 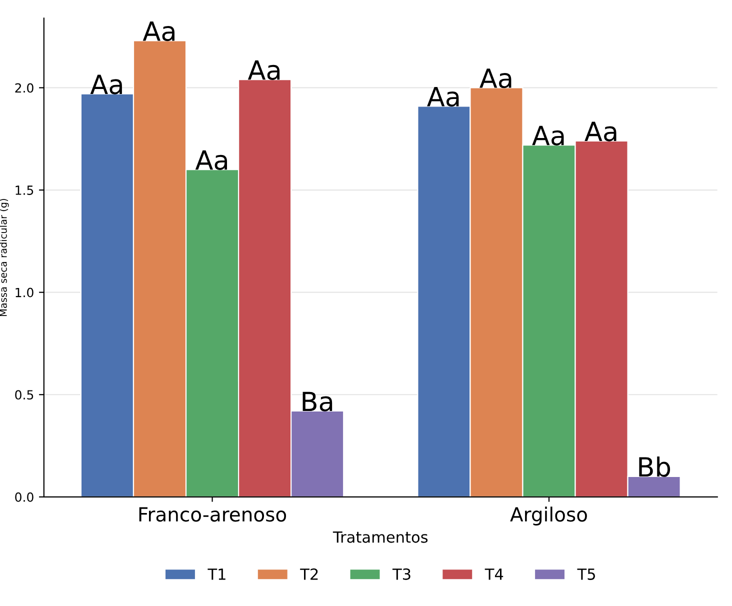 I want to click on legend-label: T5, so click(x=586, y=574).